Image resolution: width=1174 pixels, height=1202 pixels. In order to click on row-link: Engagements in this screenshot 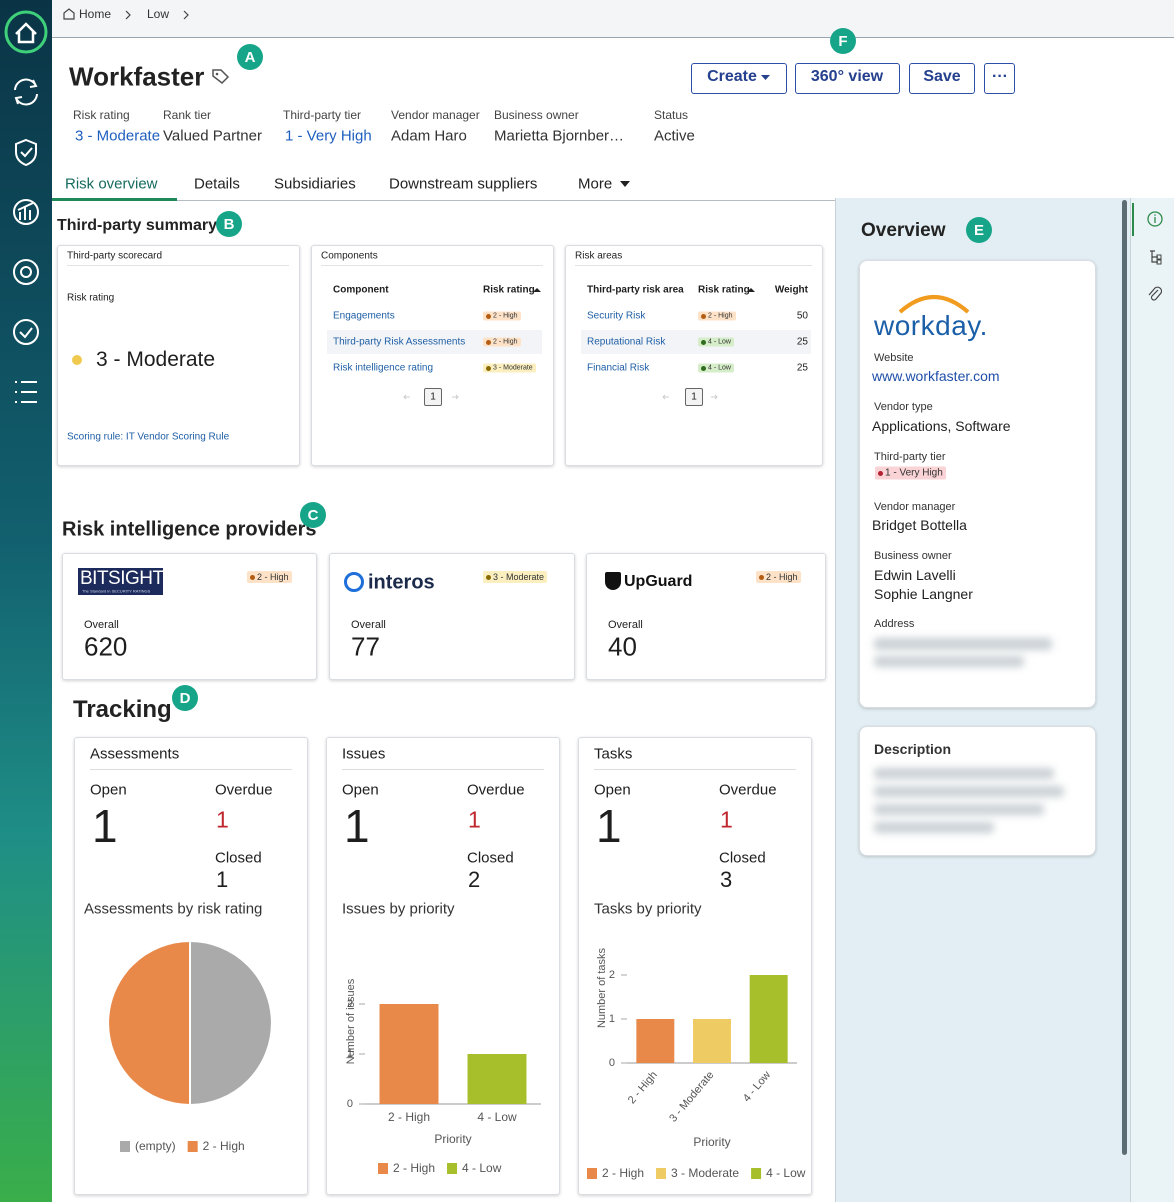, I will do `click(364, 316)`.